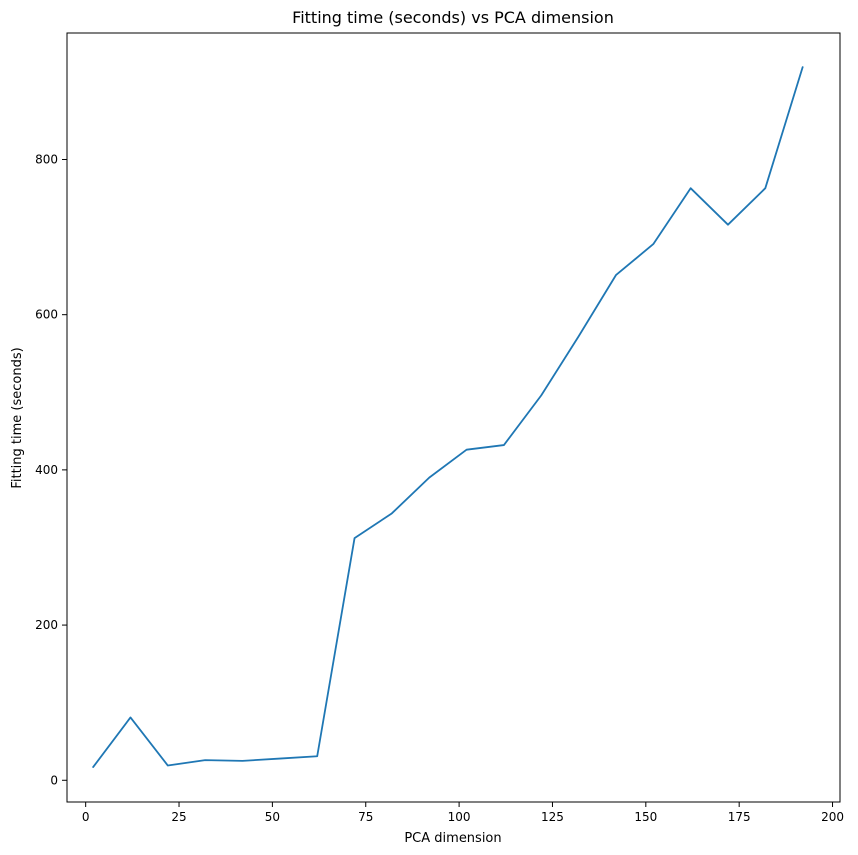  What do you see at coordinates (86, 817) in the screenshot?
I see `x-tick-label: 0` at bounding box center [86, 817].